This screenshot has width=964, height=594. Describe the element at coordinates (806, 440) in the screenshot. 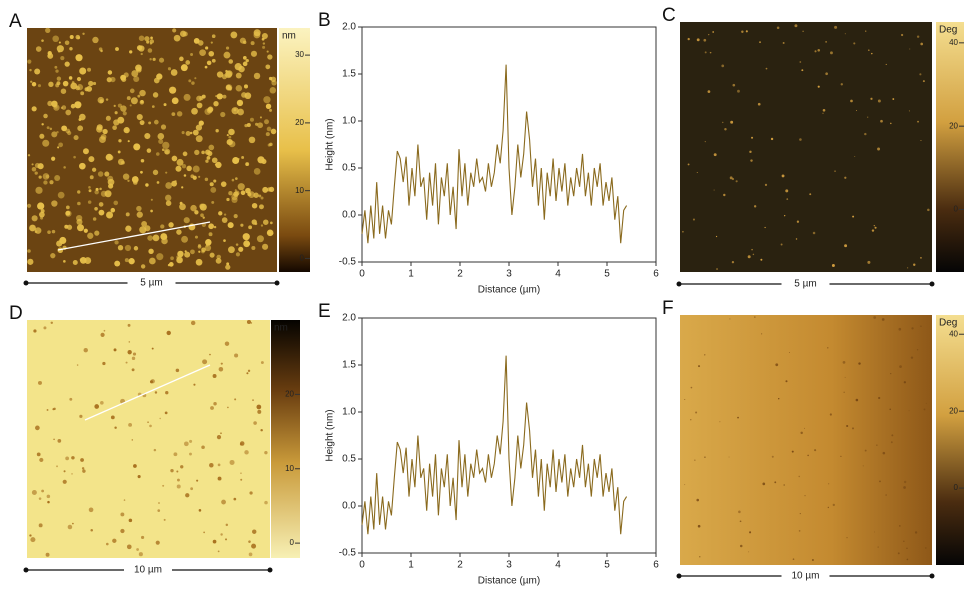

I see `afm-image` at that location.